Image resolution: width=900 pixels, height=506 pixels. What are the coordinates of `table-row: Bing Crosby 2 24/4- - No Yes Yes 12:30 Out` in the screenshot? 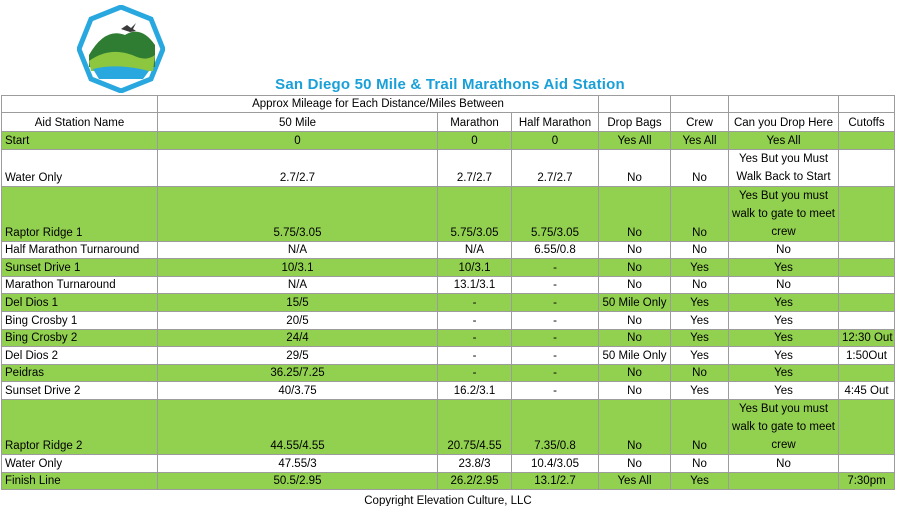 It's located at (448, 338).